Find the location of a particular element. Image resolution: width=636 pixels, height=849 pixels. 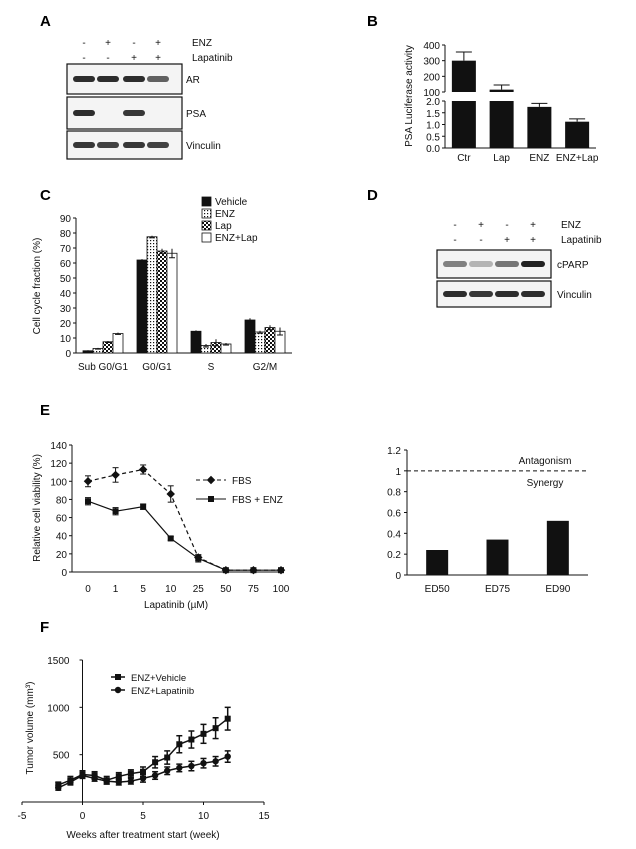

ytick-label-lower-1: 0.5 is located at coordinates (433, 137).